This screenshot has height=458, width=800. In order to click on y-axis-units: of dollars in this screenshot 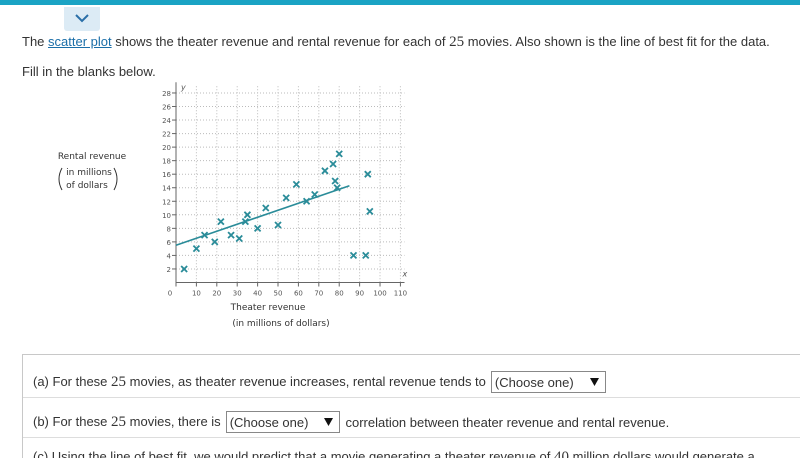, I will do `click(87, 186)`.